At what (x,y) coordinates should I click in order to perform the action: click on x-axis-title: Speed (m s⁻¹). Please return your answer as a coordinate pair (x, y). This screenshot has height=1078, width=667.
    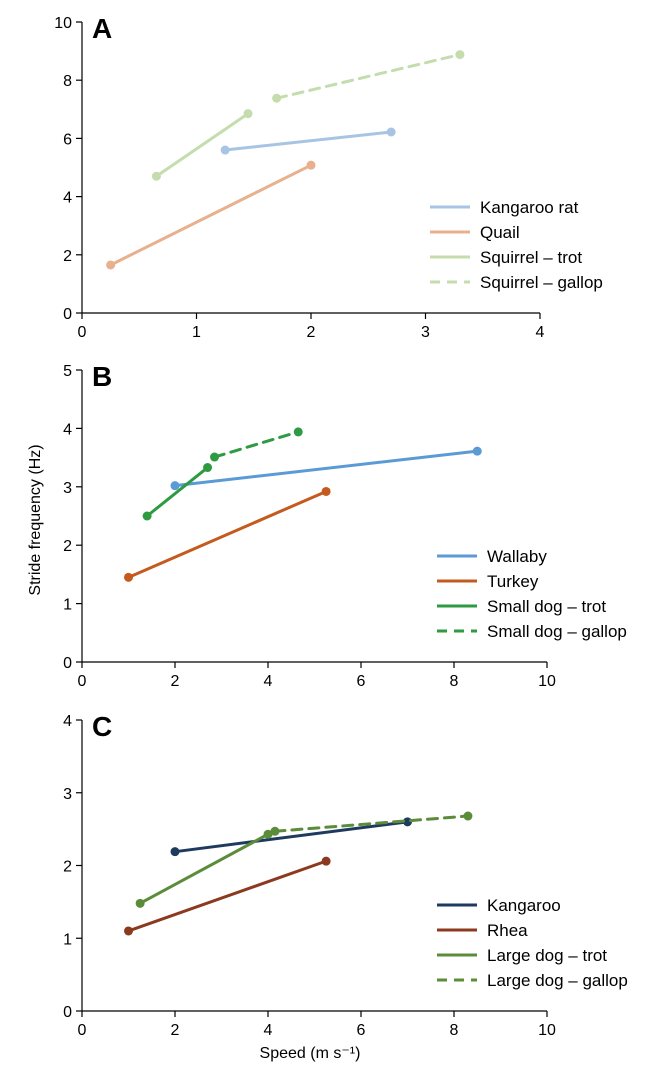
    Looking at the image, I should click on (310, 1053).